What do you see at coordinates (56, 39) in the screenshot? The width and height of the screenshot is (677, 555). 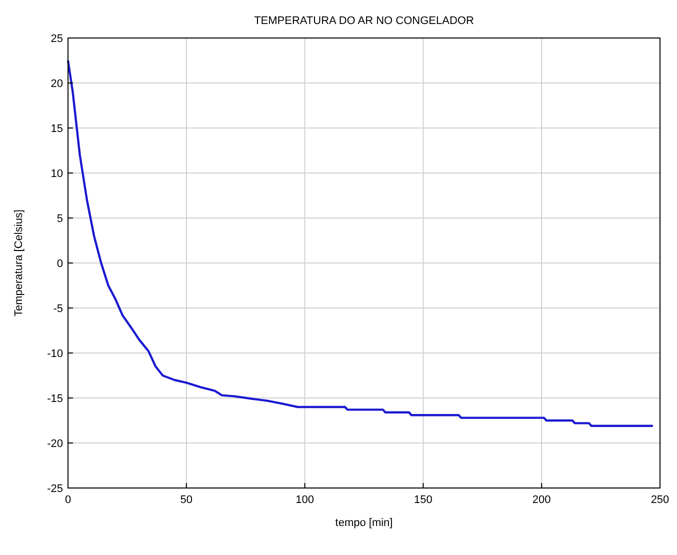 I see `y-tick-label: 25` at bounding box center [56, 39].